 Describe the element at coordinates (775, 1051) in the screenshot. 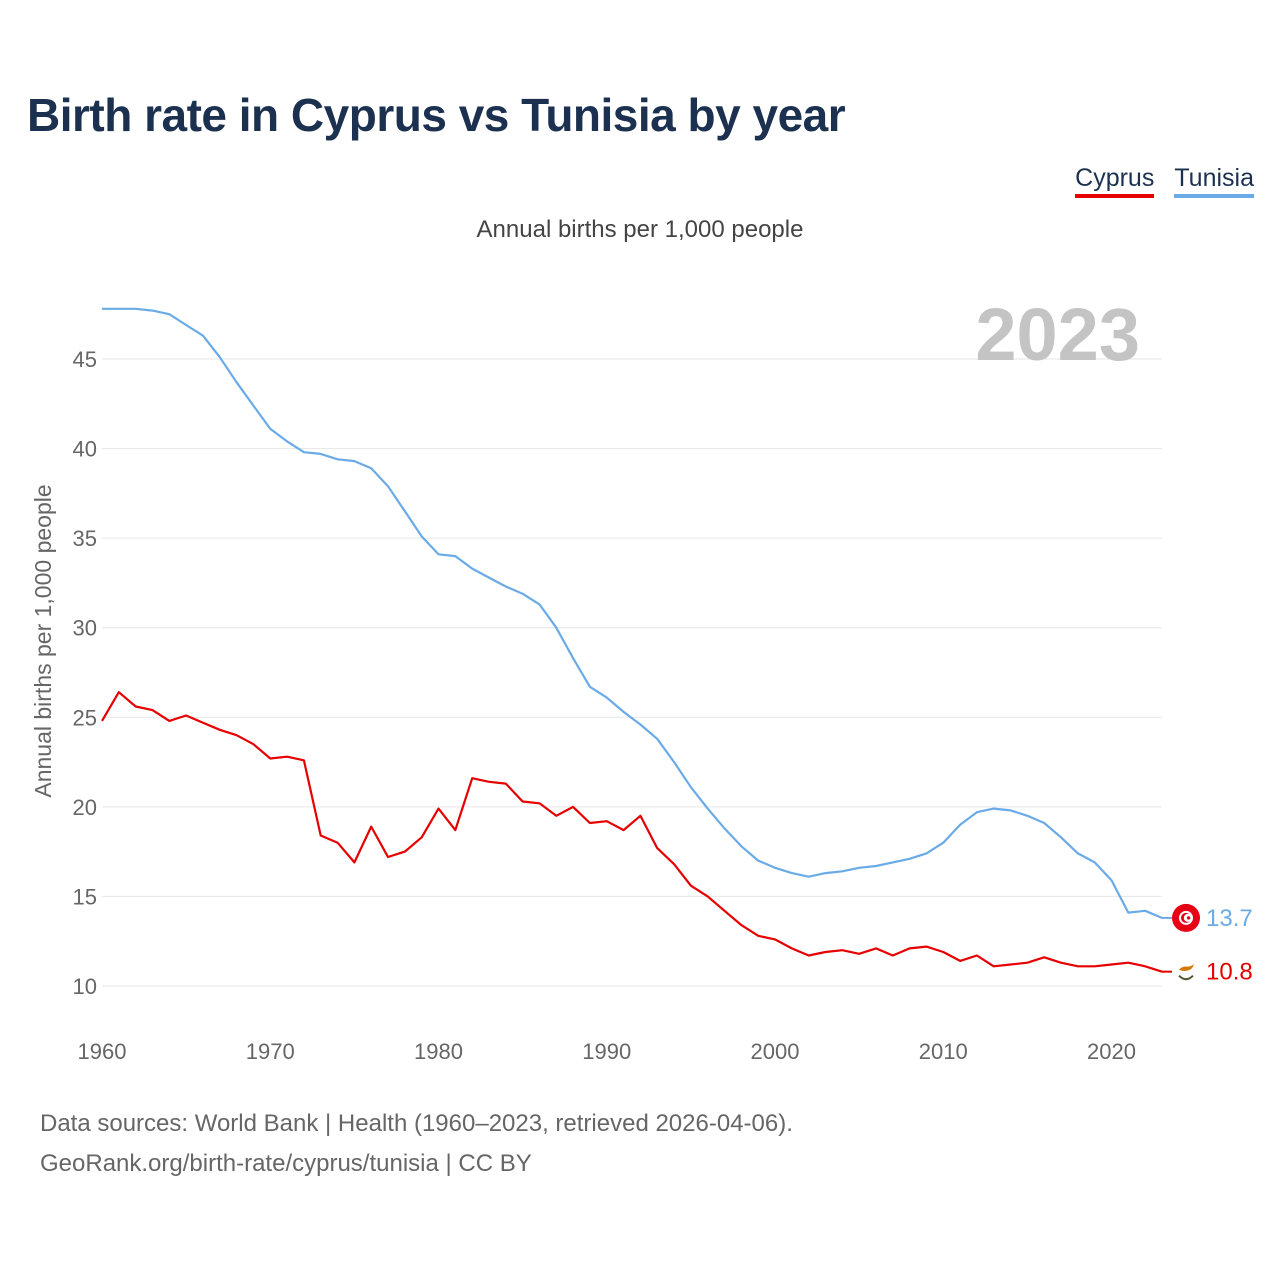

I see `x-tick-label: 2000` at that location.